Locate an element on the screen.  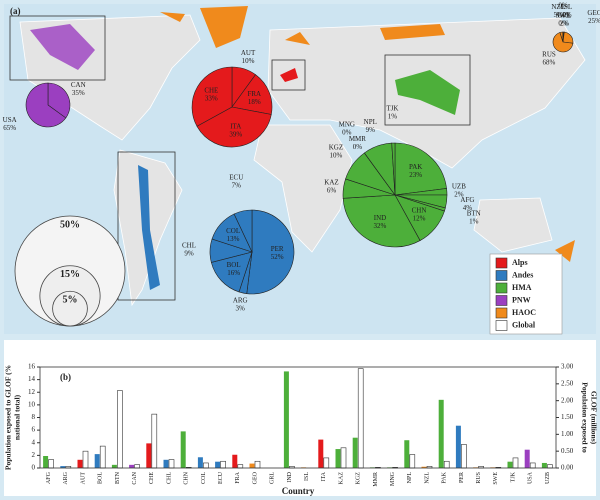
pie-label: CHE is located at coordinates (211, 90).